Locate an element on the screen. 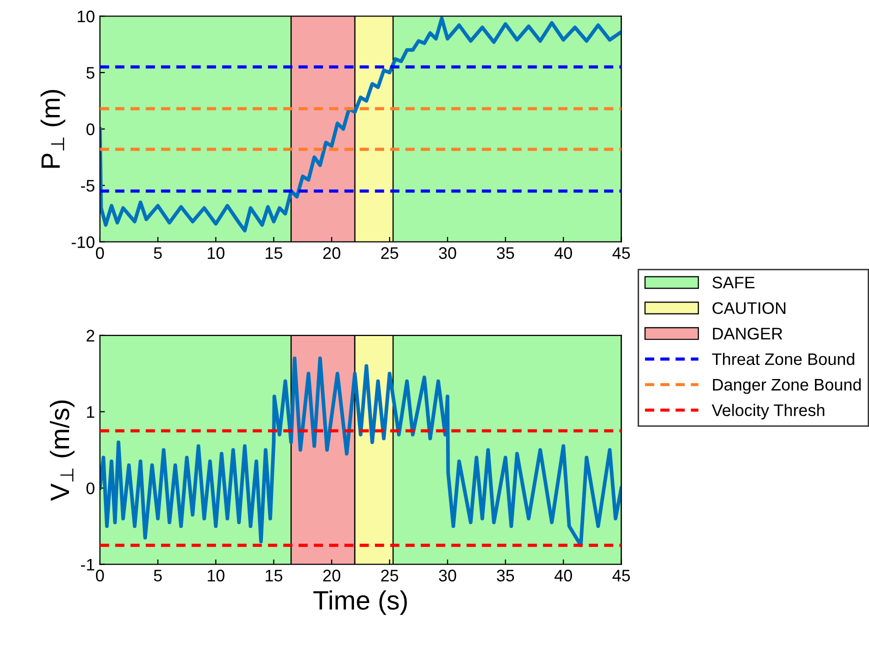 The width and height of the screenshot is (869, 645). y-tick-label: -5 is located at coordinates (87, 186).